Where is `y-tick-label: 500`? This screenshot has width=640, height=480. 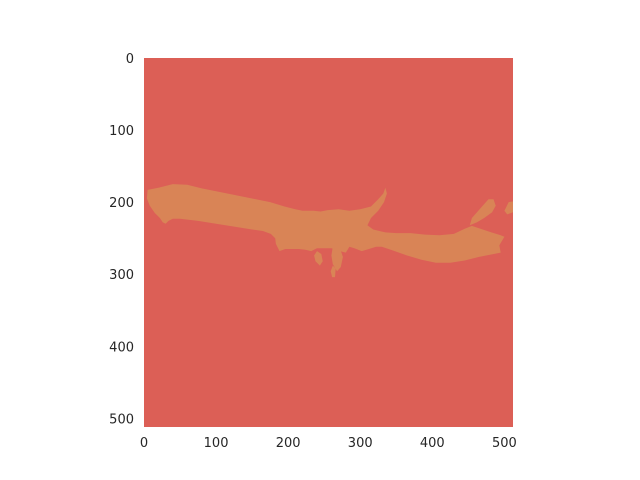
y-tick-label: 500 is located at coordinates (121, 419).